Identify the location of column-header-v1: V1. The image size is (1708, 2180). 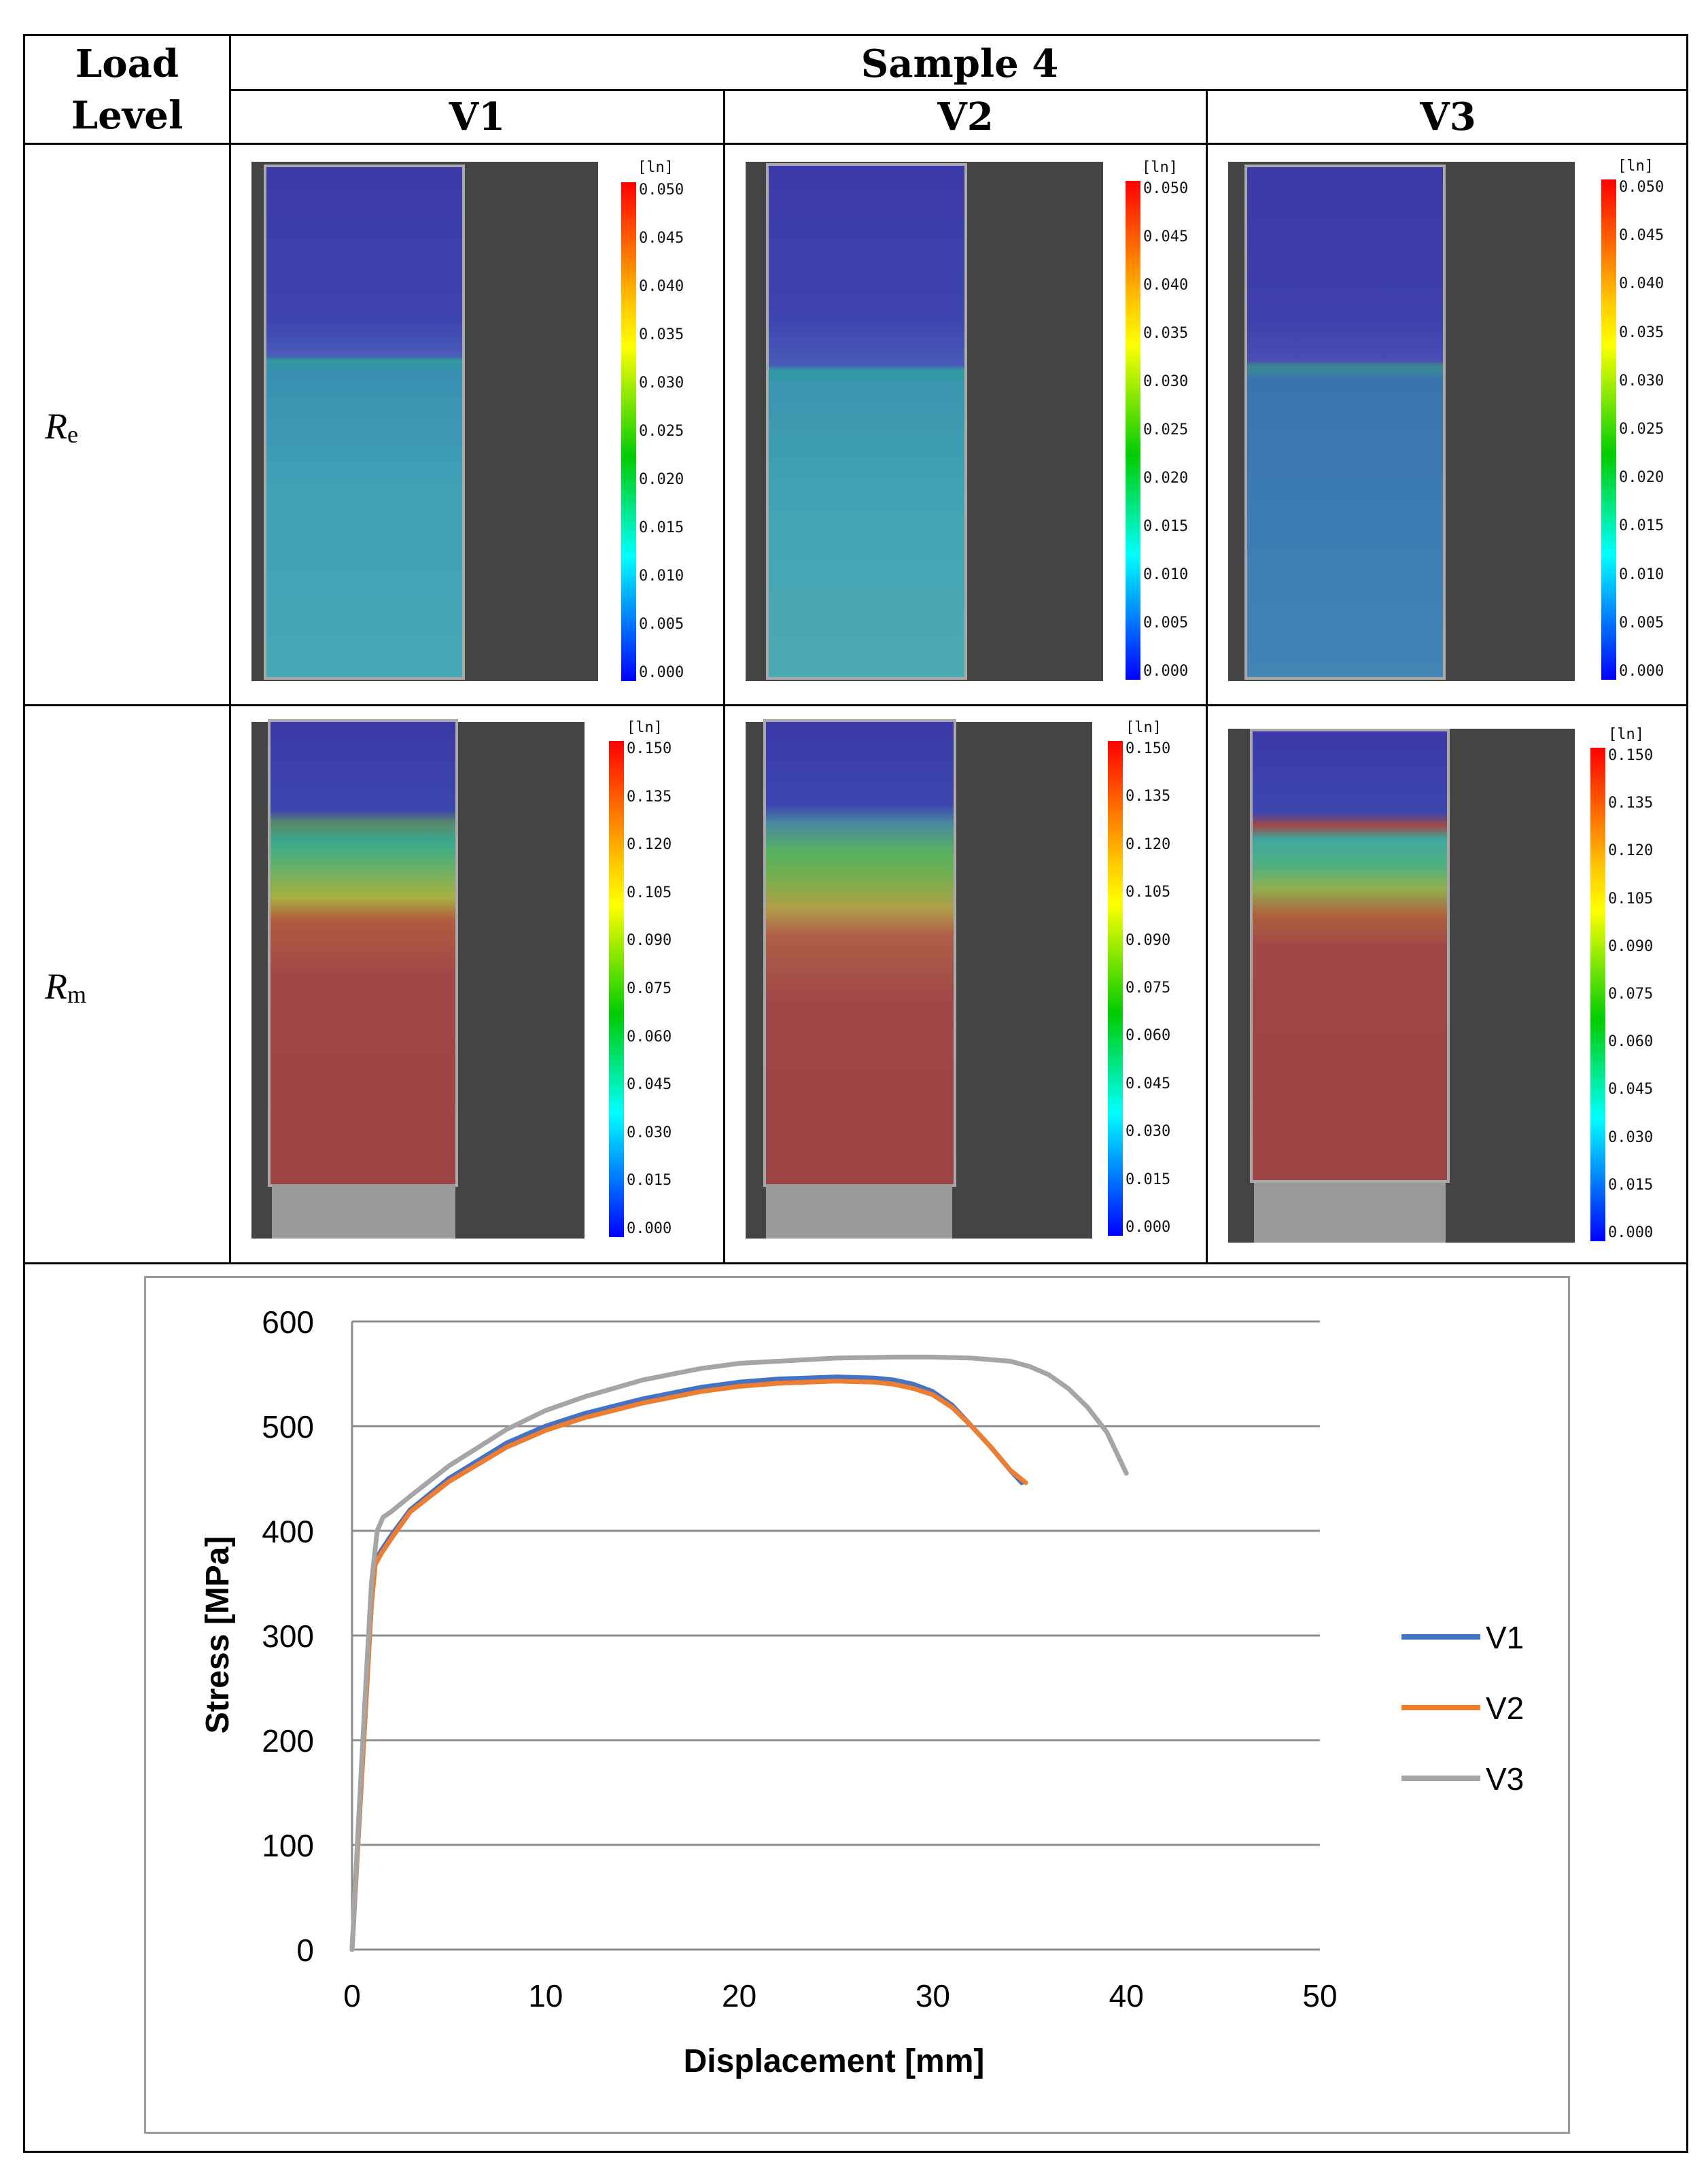
(477, 116).